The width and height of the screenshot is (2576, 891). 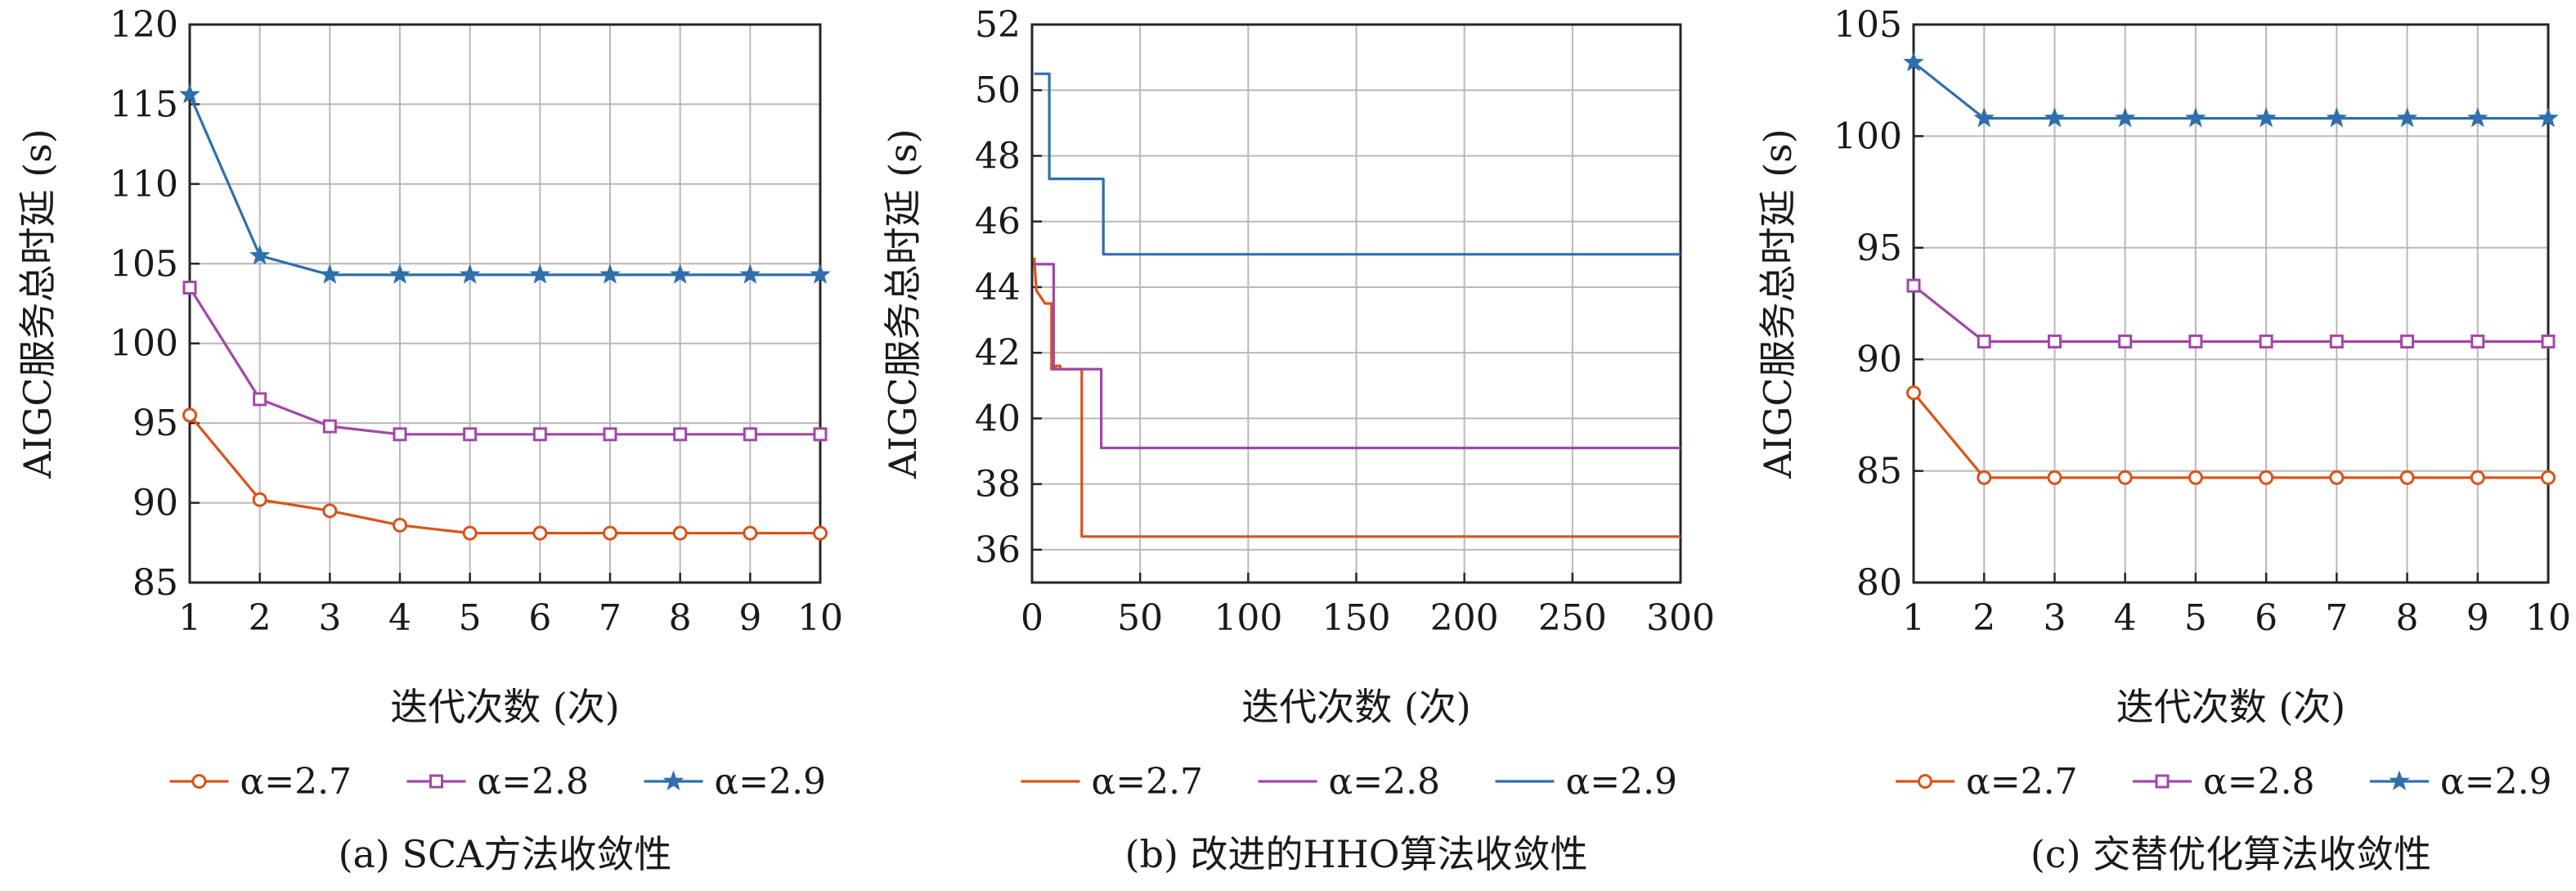 I want to click on panel-caption: (c) 交替优化算法收敛性, so click(x=2231, y=854).